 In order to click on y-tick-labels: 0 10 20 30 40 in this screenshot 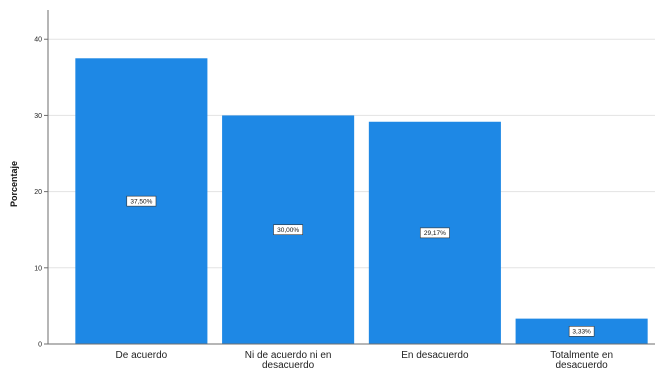, I will do `click(41, 193)`.